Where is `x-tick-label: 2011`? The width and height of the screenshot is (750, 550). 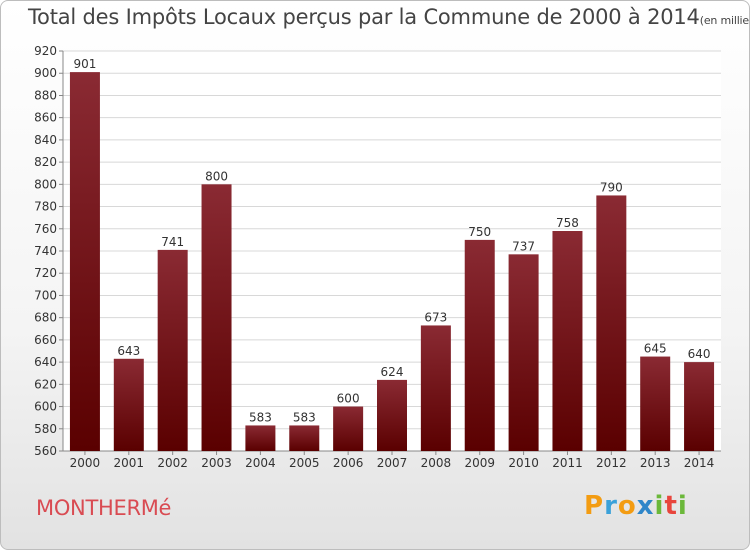
x-tick-label: 2011 is located at coordinates (567, 463).